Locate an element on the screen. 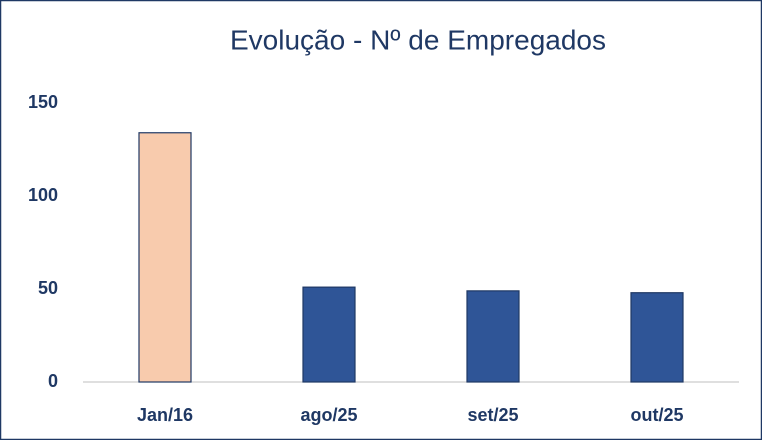  x-tick-label: Jan/16 is located at coordinates (165, 415).